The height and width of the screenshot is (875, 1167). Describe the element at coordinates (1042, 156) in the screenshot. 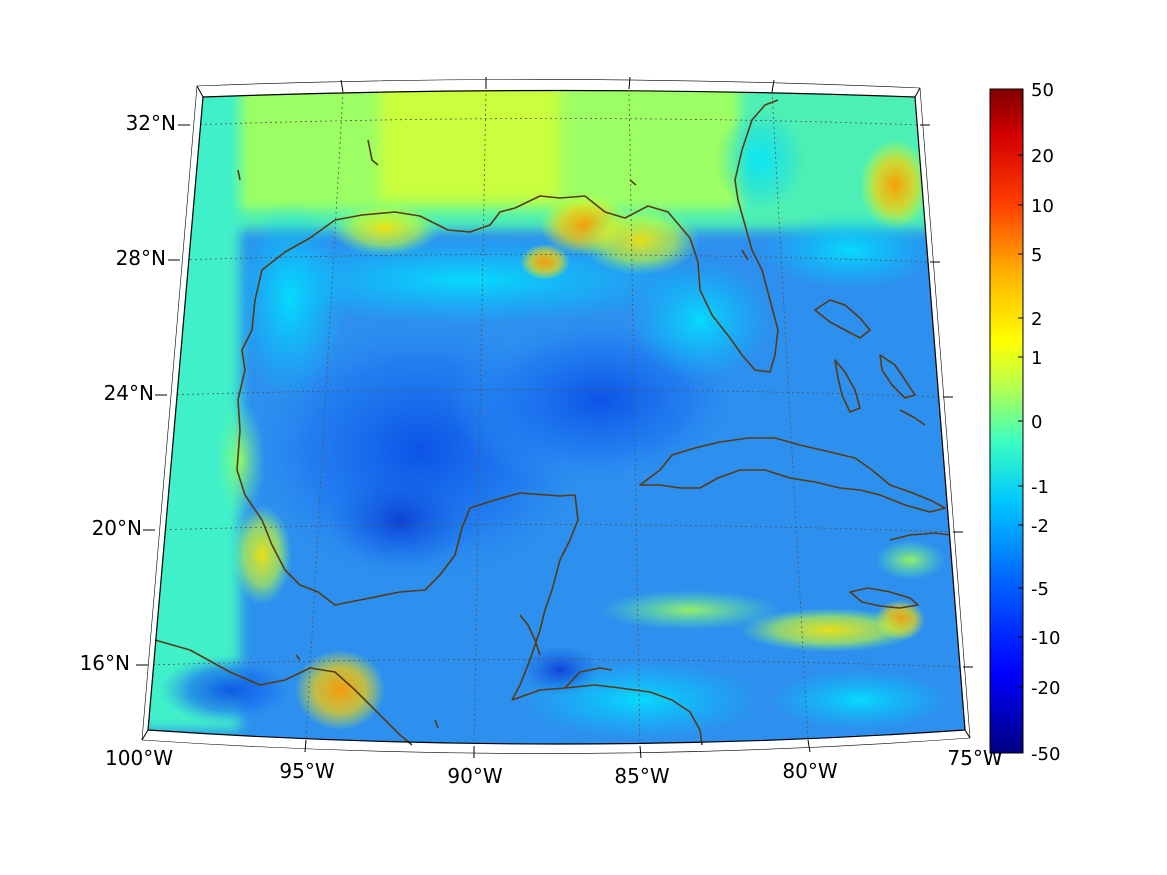

I see `colorbar-tick-label: 20` at that location.